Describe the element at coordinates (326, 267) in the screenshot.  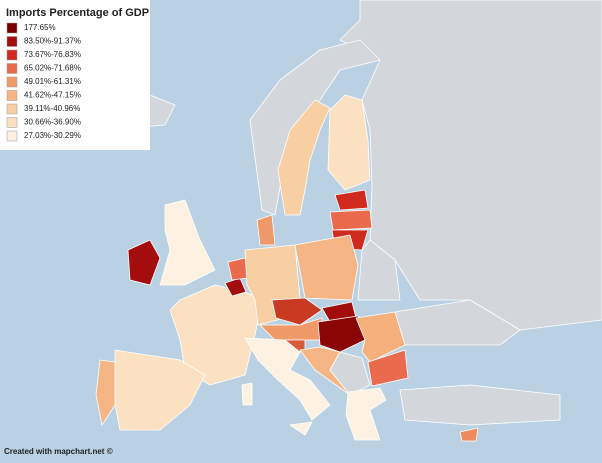
I see `poland` at that location.